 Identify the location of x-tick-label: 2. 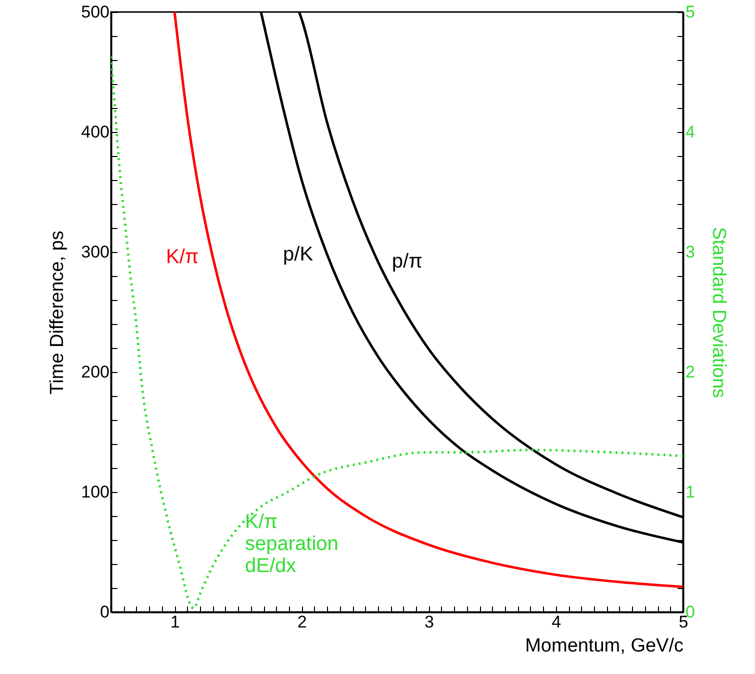
(302, 622).